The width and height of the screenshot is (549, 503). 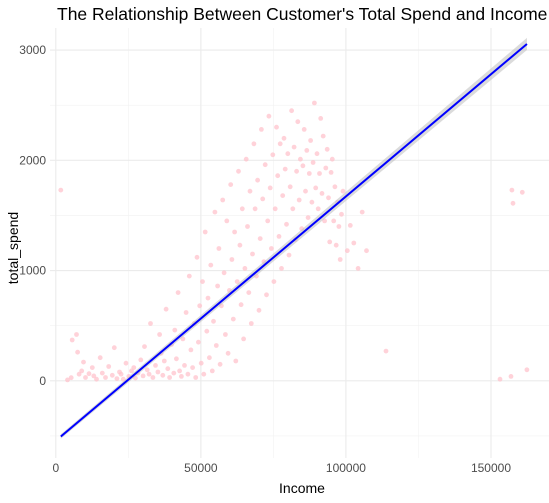 What do you see at coordinates (281, 468) in the screenshot?
I see `x-axis-tick-labels: 0 50000 100000 150000` at bounding box center [281, 468].